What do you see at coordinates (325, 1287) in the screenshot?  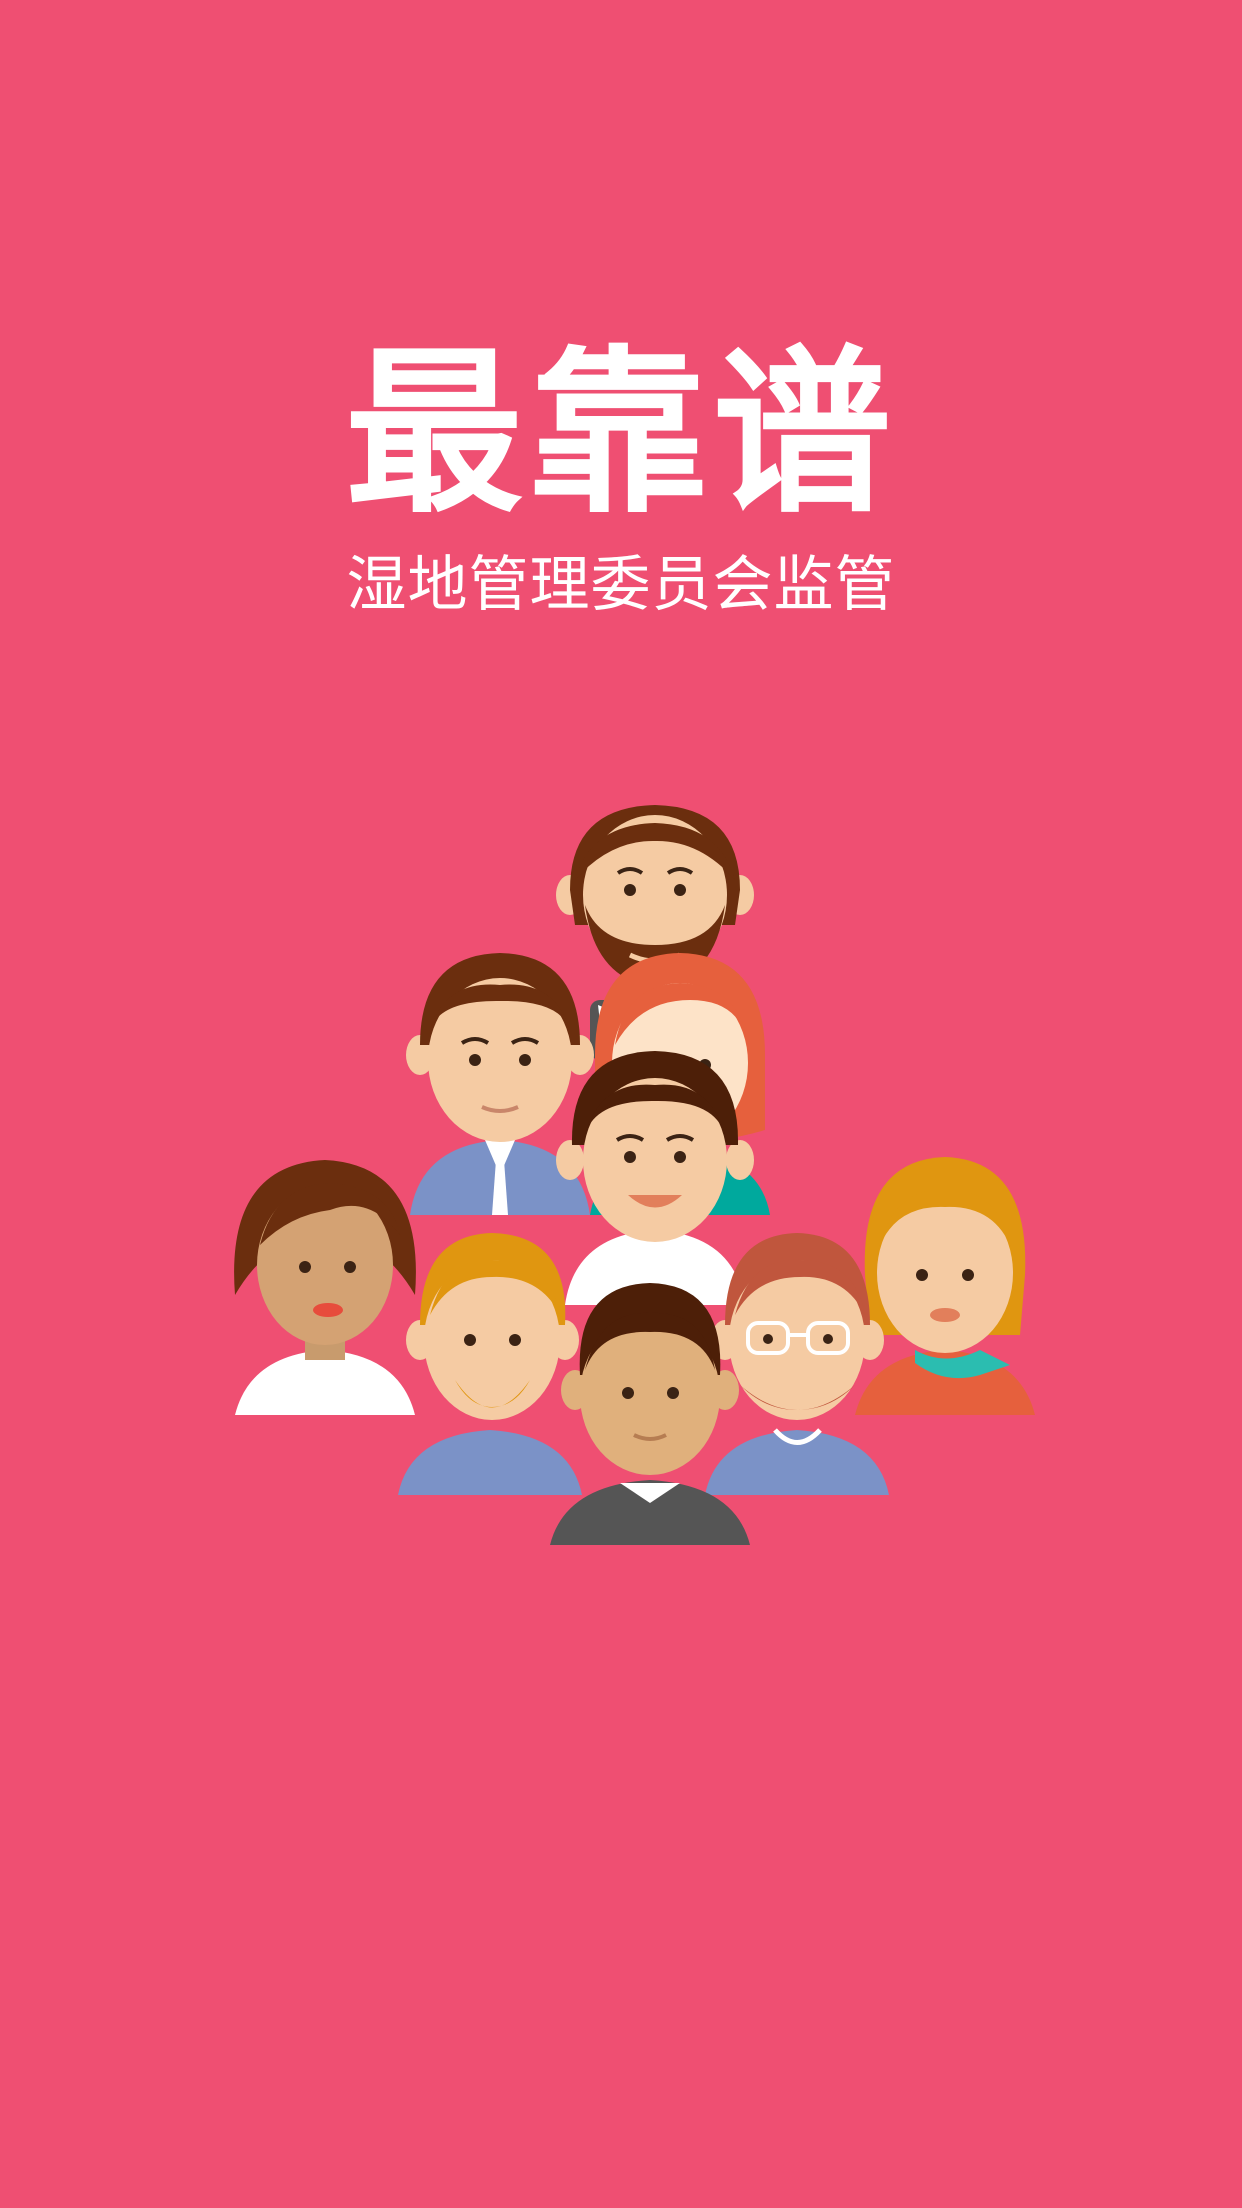 I see `person-brownhair-woman-icon` at bounding box center [325, 1287].